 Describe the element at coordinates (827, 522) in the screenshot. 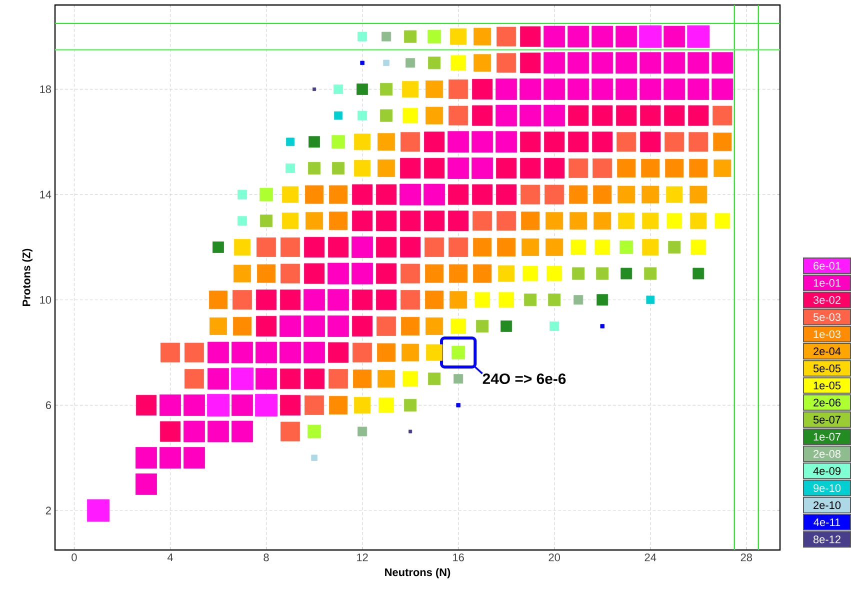

I see `text: 4e-11` at that location.